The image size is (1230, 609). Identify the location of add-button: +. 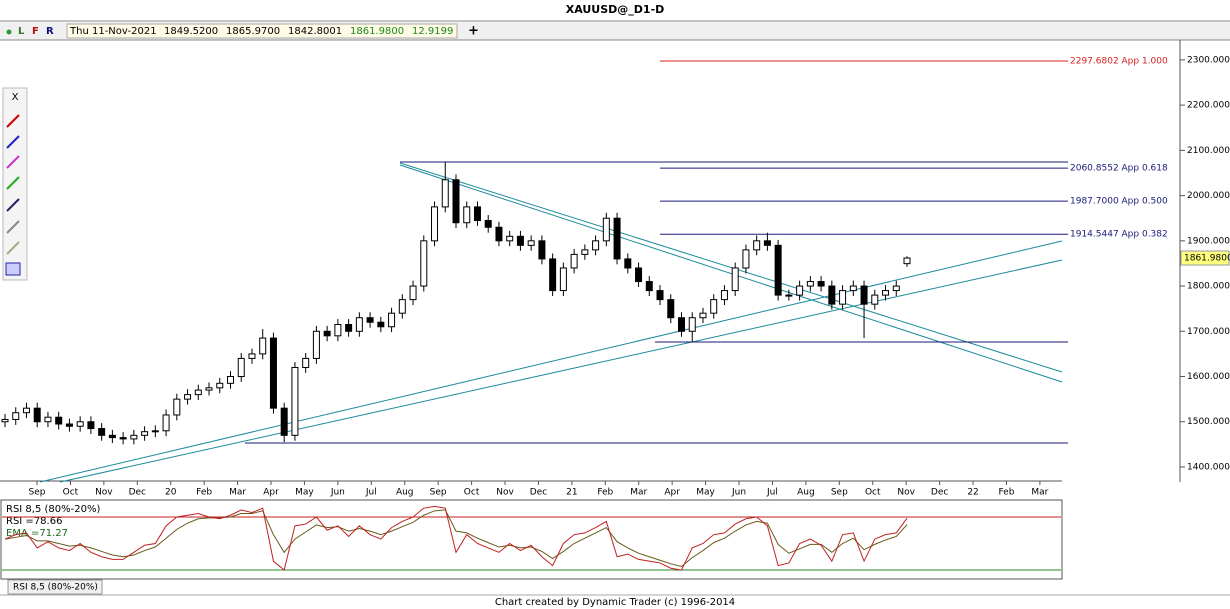
(473, 31).